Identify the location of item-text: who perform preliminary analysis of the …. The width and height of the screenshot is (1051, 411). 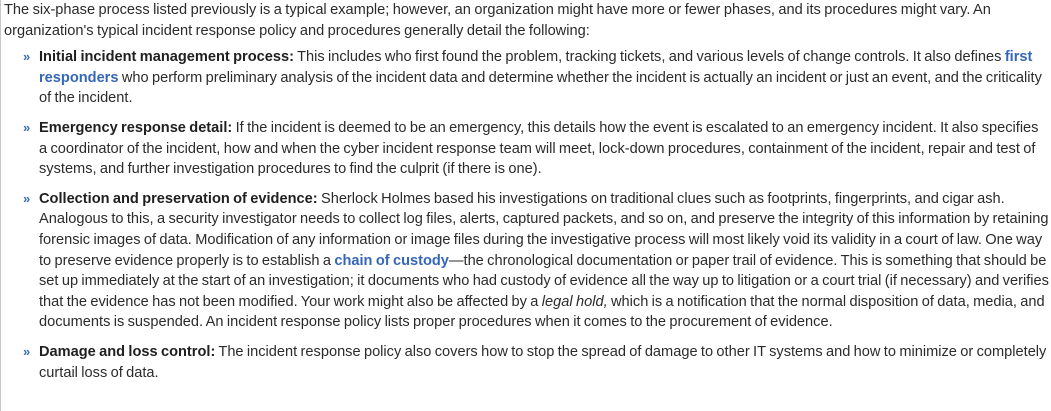
(540, 88).